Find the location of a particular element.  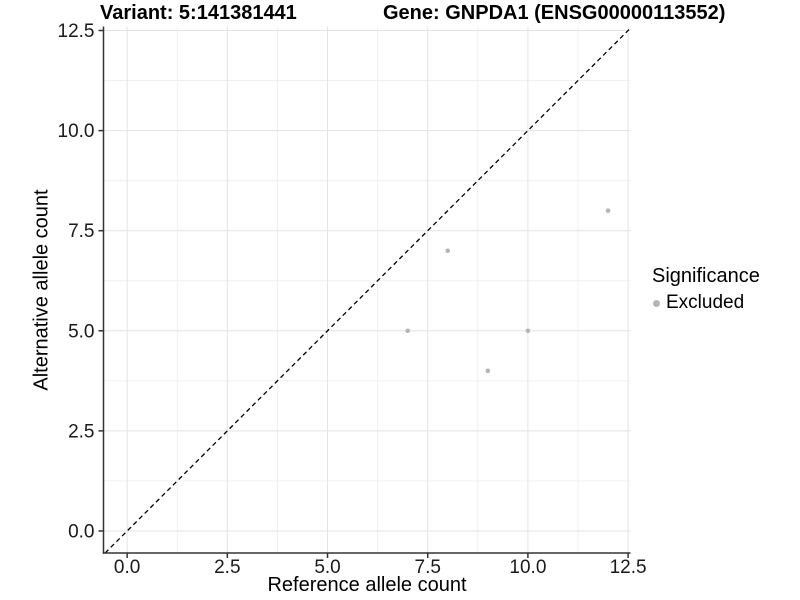

y-tick-label: 2.5 is located at coordinates (81, 431).